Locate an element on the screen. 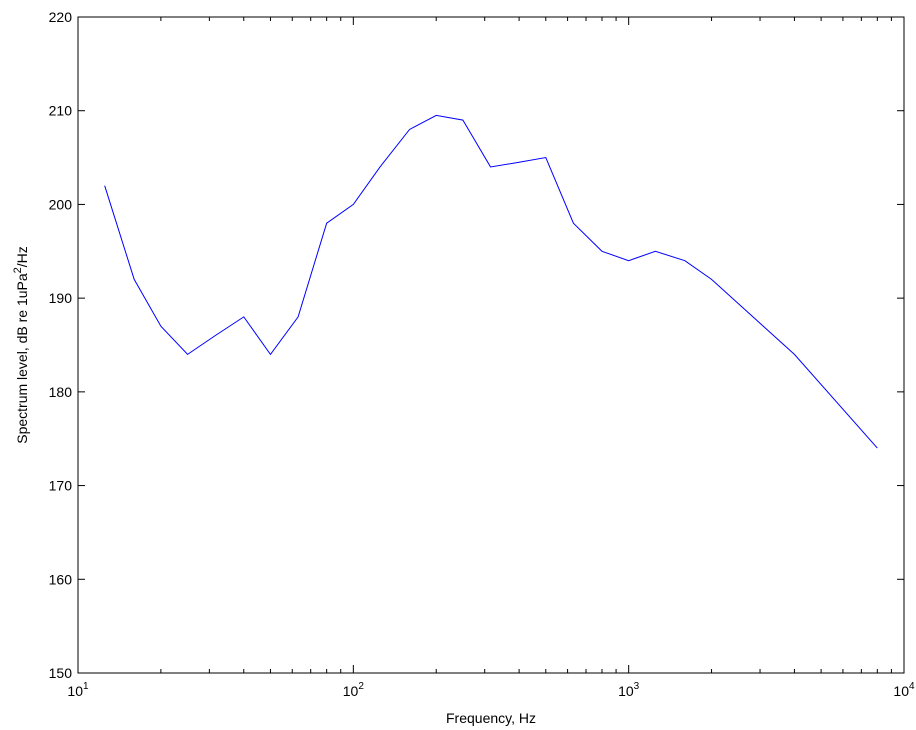 Image resolution: width=916 pixels, height=730 pixels. x-tick-label: 10³ is located at coordinates (629, 690).